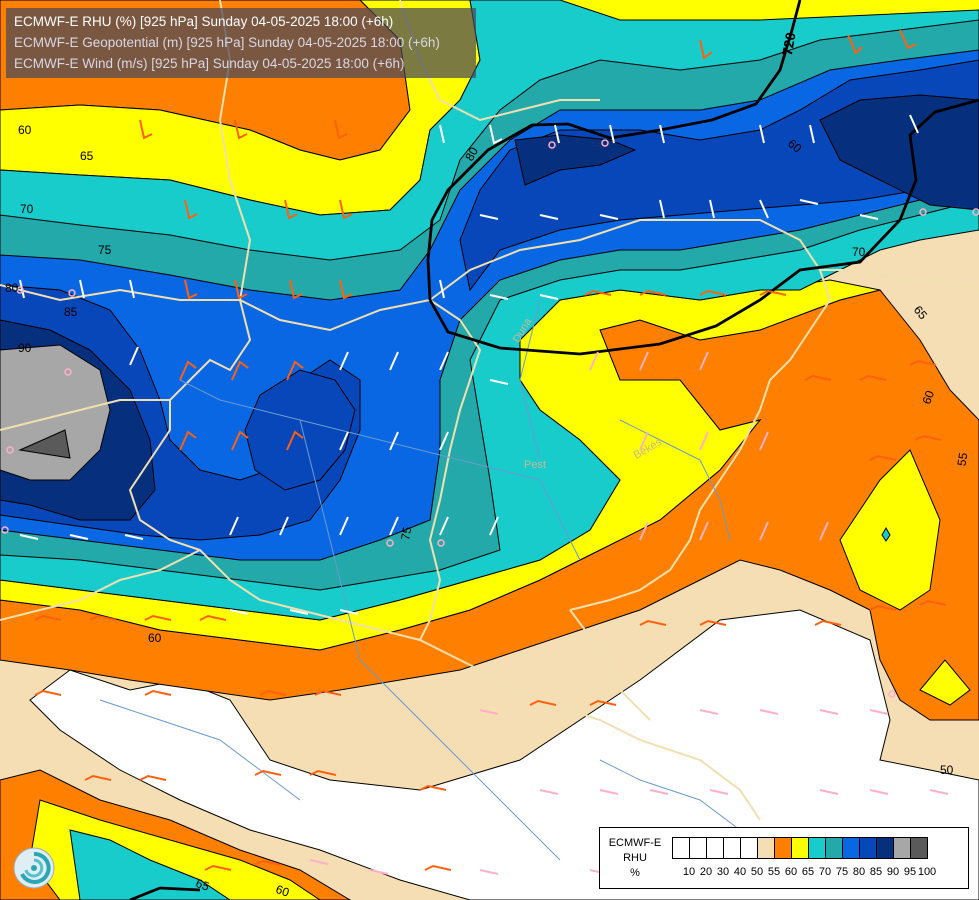  I want to click on legend-tick-label: 70, so click(825, 872).